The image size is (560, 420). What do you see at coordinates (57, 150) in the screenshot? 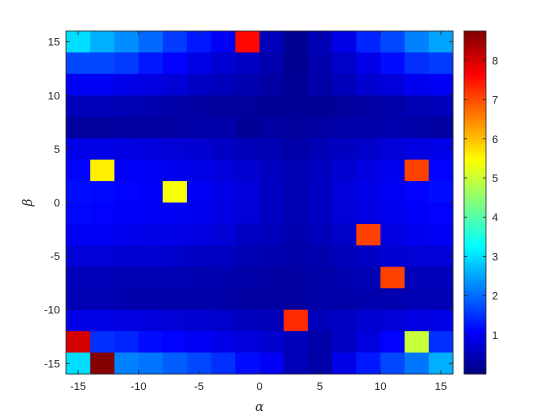
I see `y-tick-label: 5` at bounding box center [57, 150].